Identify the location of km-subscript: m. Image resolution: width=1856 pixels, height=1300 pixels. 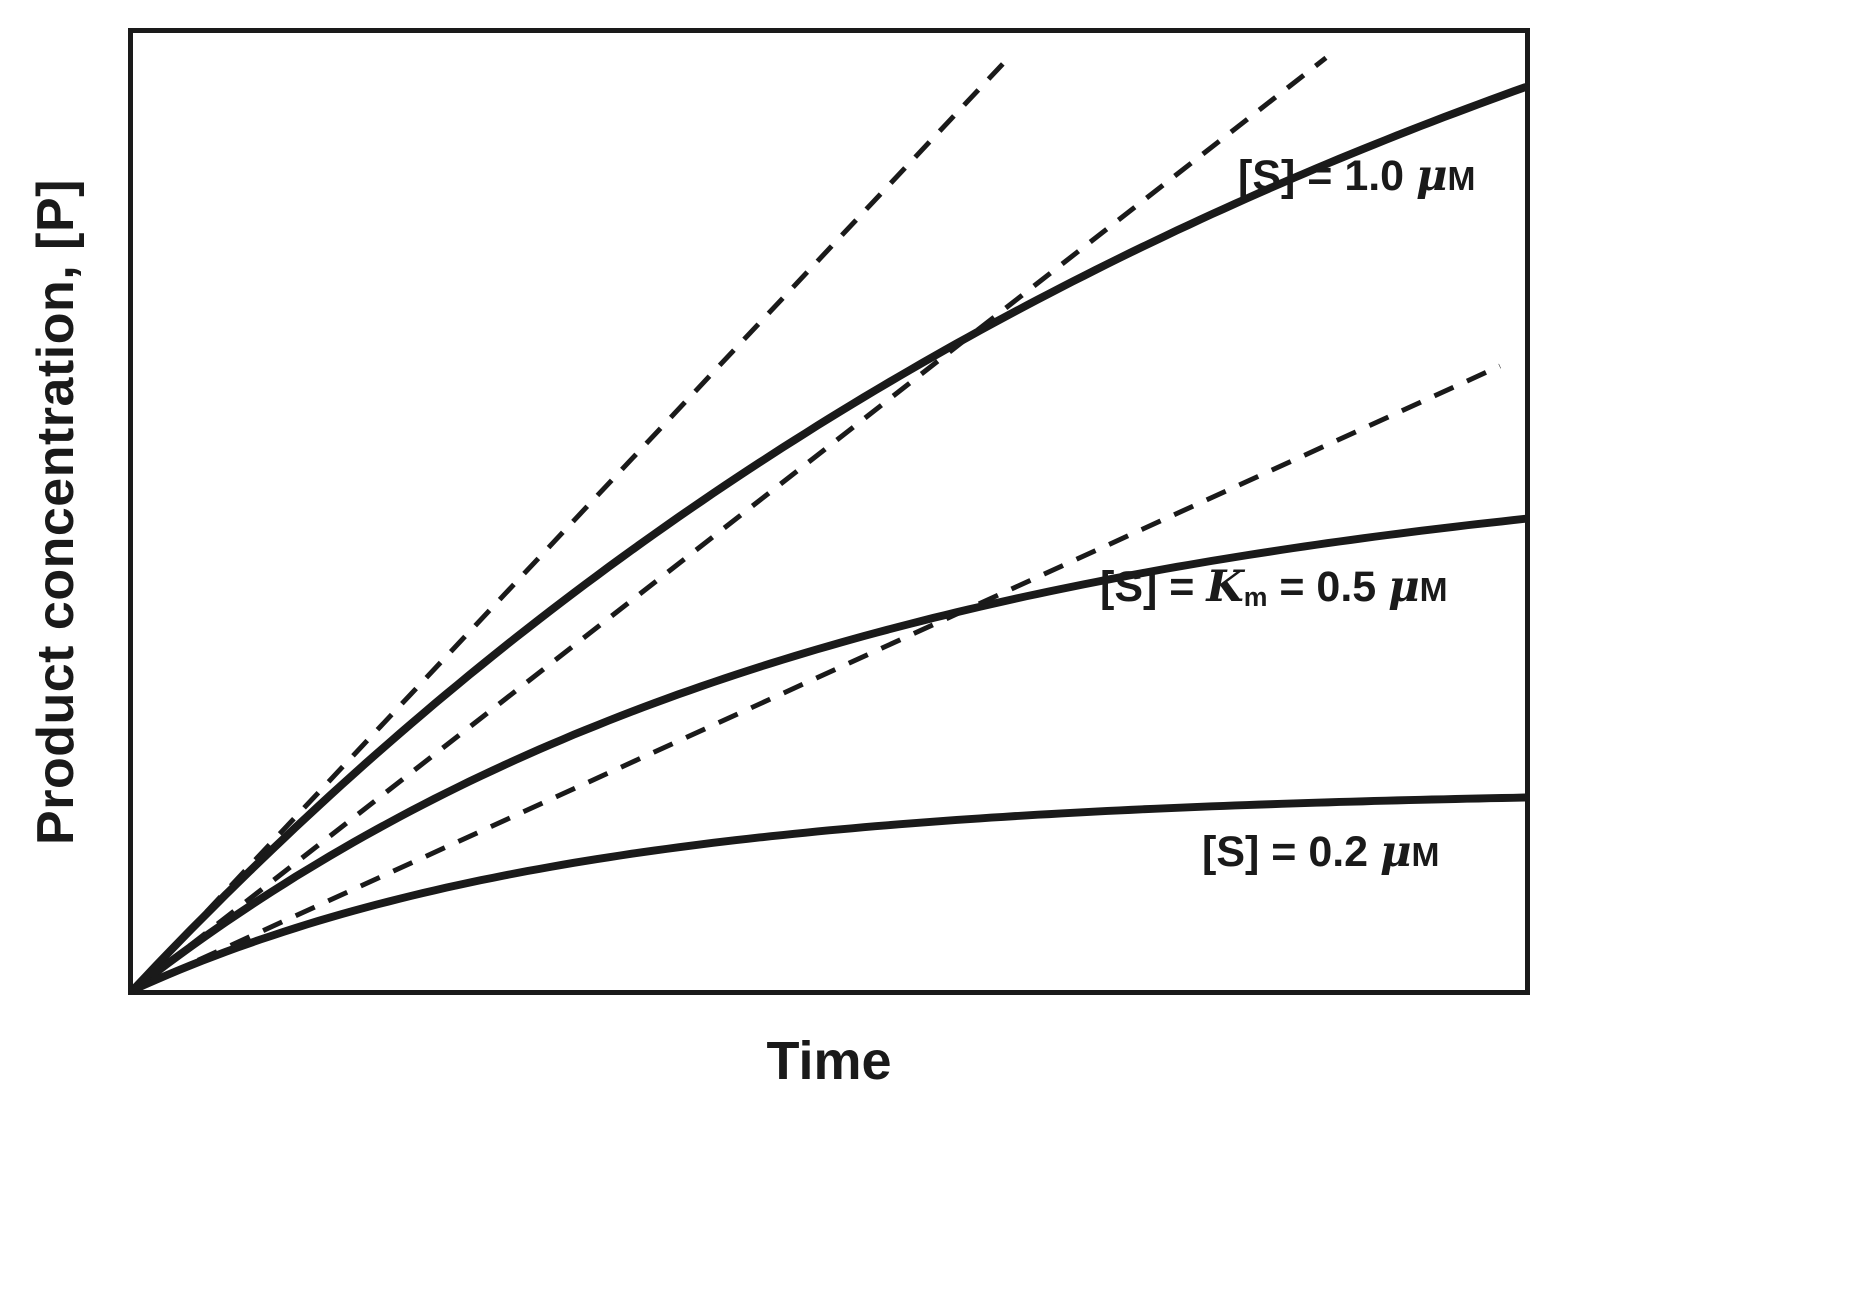
(1255, 596).